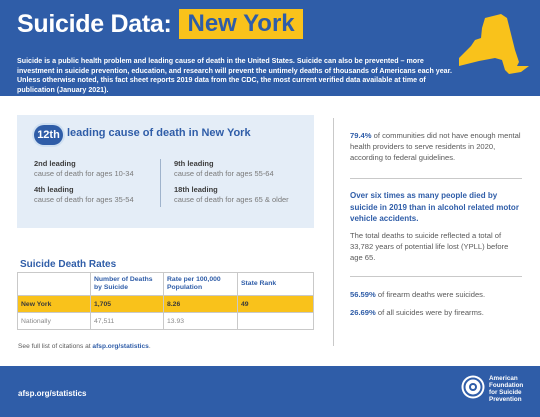 The image size is (540, 417). I want to click on leading-desc: cause of death for ages 10-34, so click(84, 173).